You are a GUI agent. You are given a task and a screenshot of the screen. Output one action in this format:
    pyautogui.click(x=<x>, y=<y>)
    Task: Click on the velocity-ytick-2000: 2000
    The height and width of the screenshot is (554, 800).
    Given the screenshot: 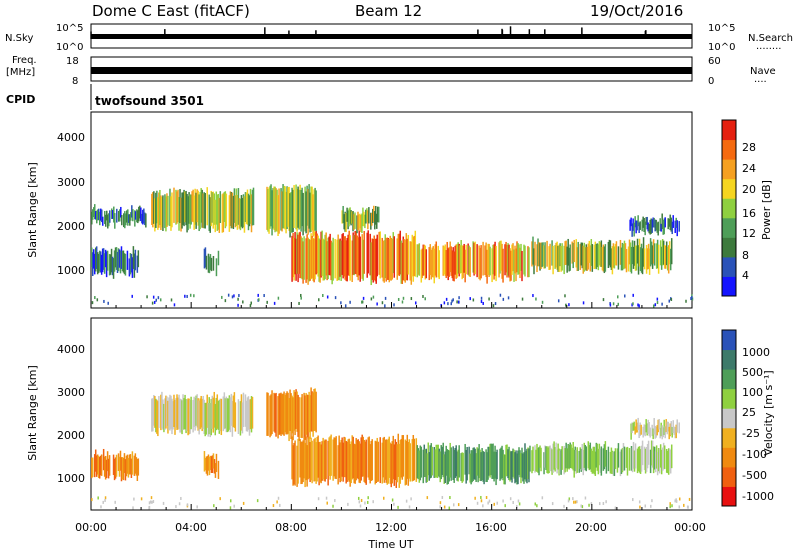 What is the action you would take?
    pyautogui.click(x=71, y=435)
    